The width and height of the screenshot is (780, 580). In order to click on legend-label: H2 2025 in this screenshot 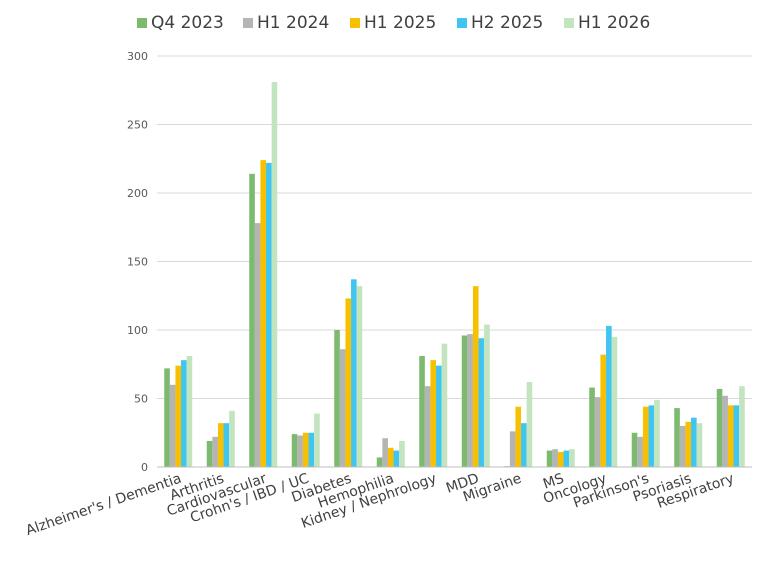, I will do `click(507, 23)`.